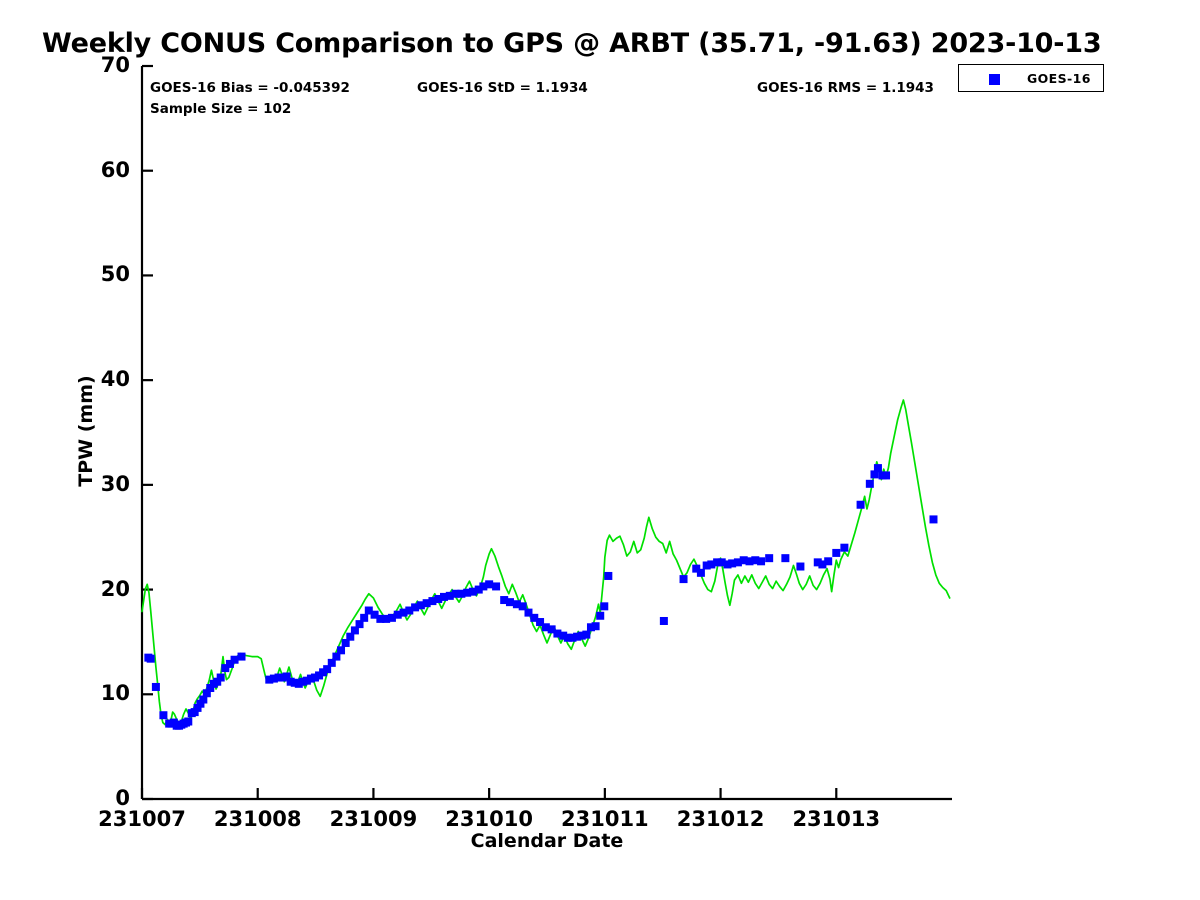 The width and height of the screenshot is (1200, 900). Describe the element at coordinates (836, 819) in the screenshot. I see `x-tick-231013: 231013` at that location.